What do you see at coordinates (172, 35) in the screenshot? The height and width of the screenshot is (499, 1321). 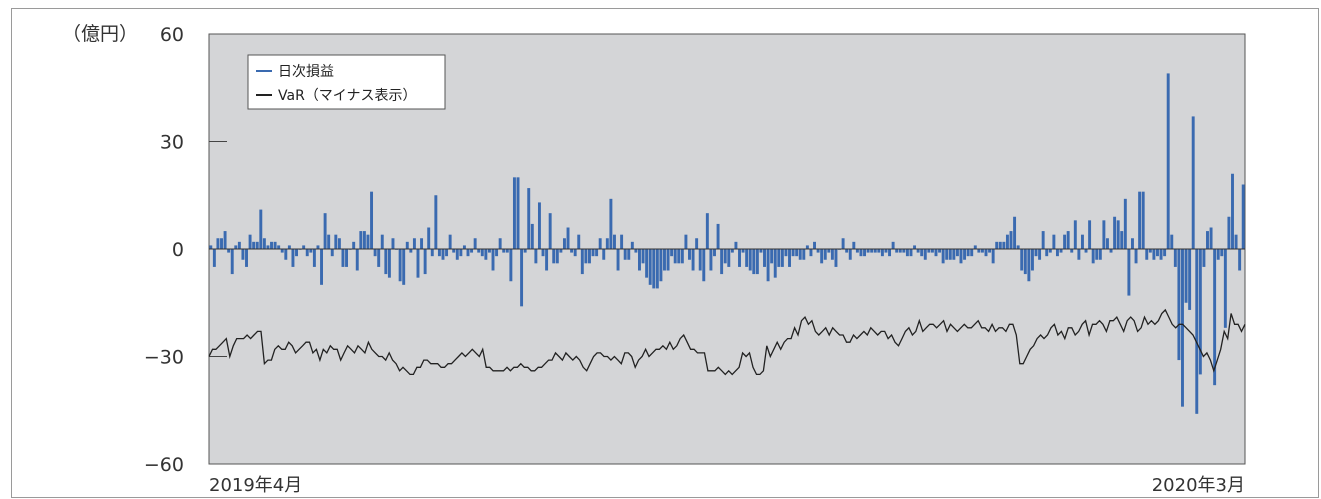 I see `y-tick-label: 60` at bounding box center [172, 35].